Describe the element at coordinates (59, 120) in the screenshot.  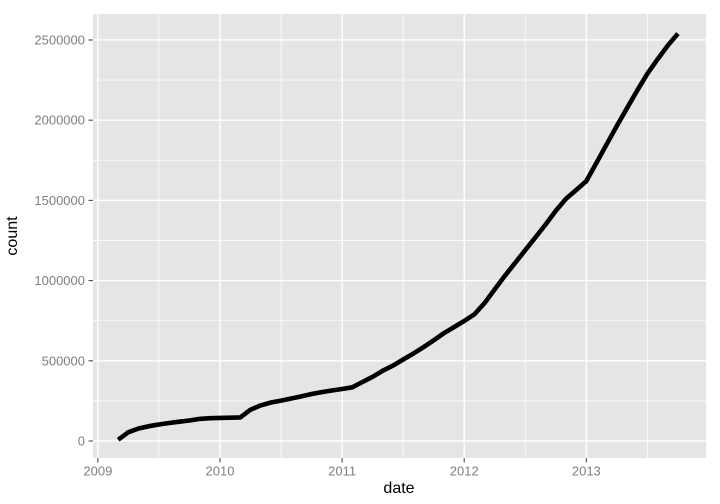
I see `y-axis-tick-label: 2000000` at that location.